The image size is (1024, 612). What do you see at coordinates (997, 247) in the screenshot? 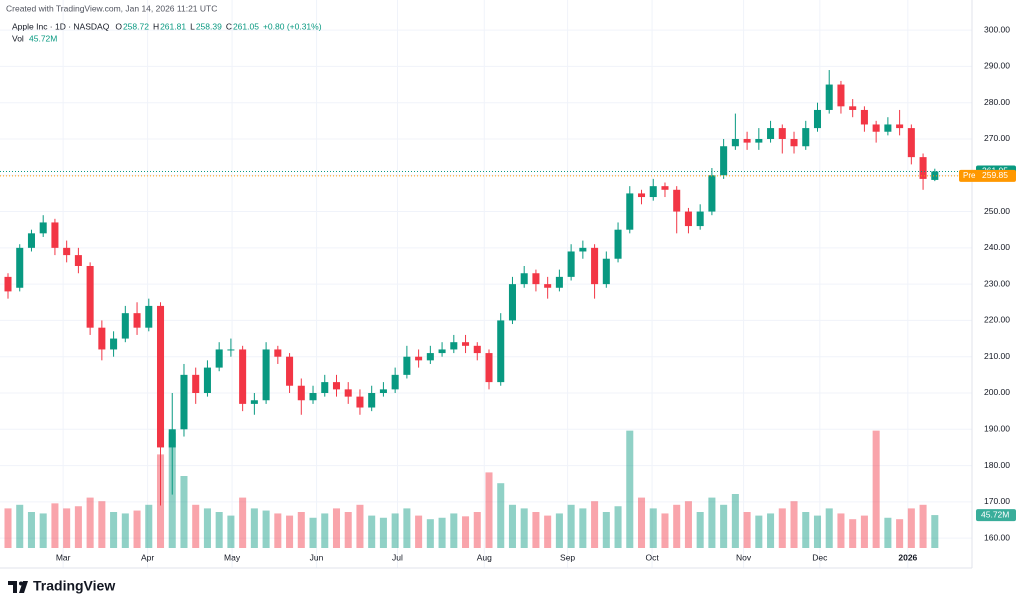
I see `y-tick-label: 240.00` at bounding box center [997, 247].